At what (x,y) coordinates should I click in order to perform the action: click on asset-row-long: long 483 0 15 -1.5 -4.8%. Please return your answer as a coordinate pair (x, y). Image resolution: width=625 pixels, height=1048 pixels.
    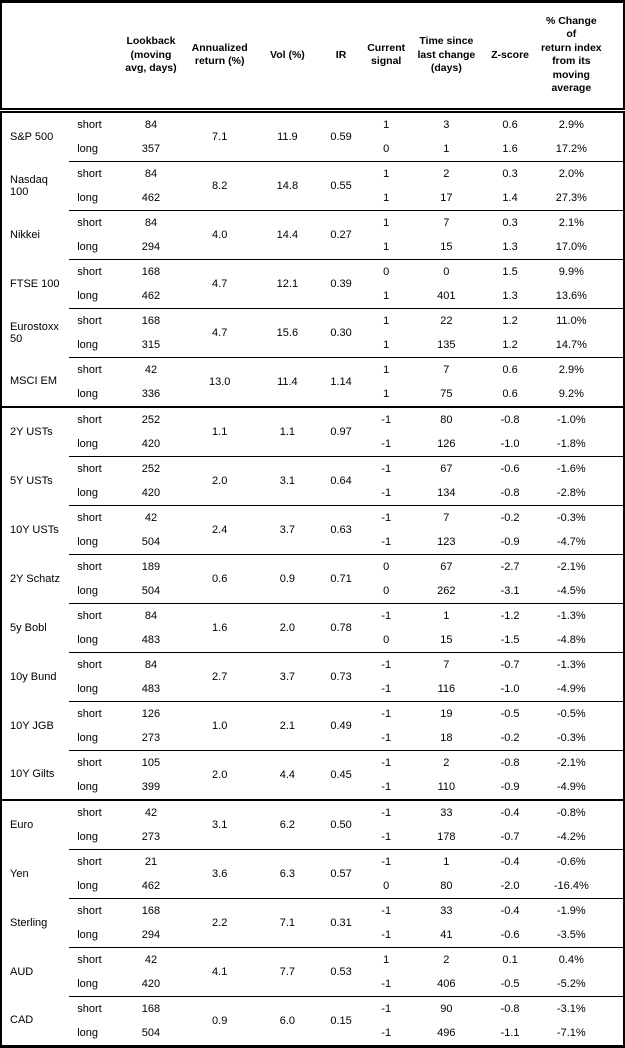
    Looking at the image, I should click on (312, 640).